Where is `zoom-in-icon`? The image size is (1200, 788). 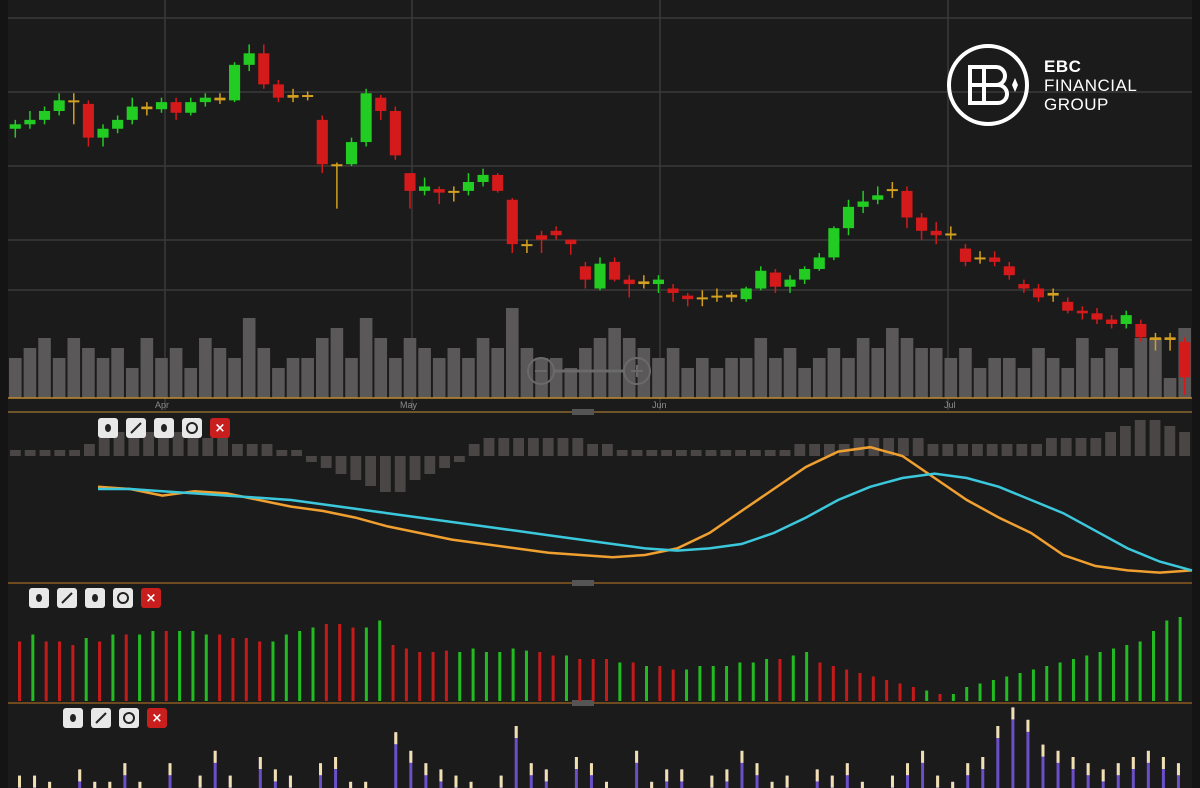
zoom-in-icon is located at coordinates (637, 371).